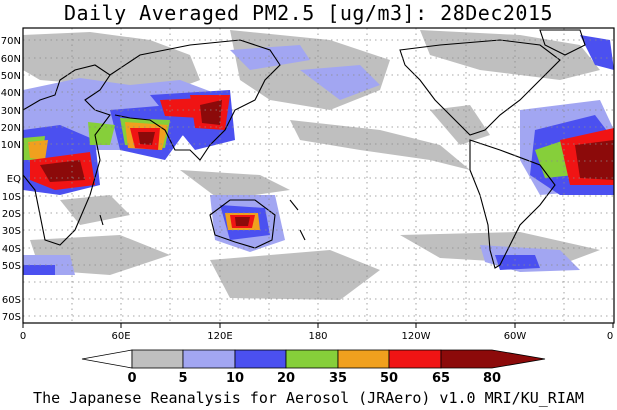 The image size is (617, 410). I want to click on longitude-axis: 0 60E 120E 180 120W 60W 0, so click(316, 336).